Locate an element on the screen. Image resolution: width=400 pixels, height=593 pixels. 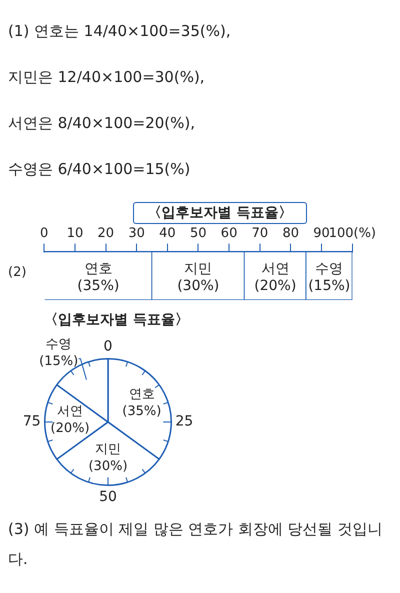
text: (3) 예 득표율이 제일 많은 연호가 회장에 당선될 것입니다. is located at coordinates (196, 544).